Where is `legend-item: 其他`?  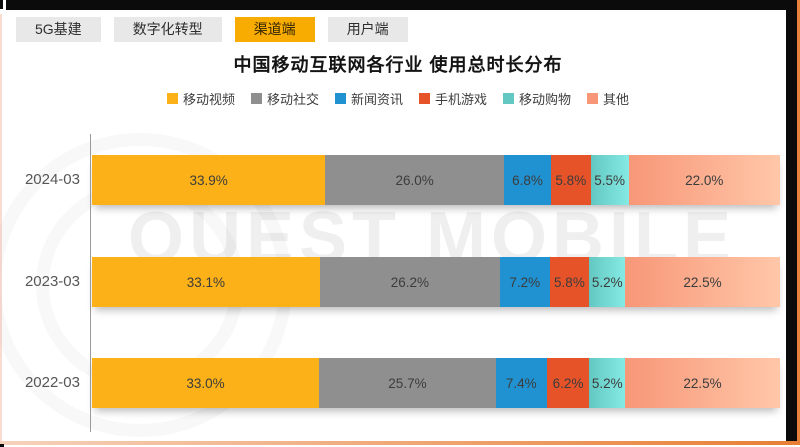 legend-item: 其他 is located at coordinates (608, 98).